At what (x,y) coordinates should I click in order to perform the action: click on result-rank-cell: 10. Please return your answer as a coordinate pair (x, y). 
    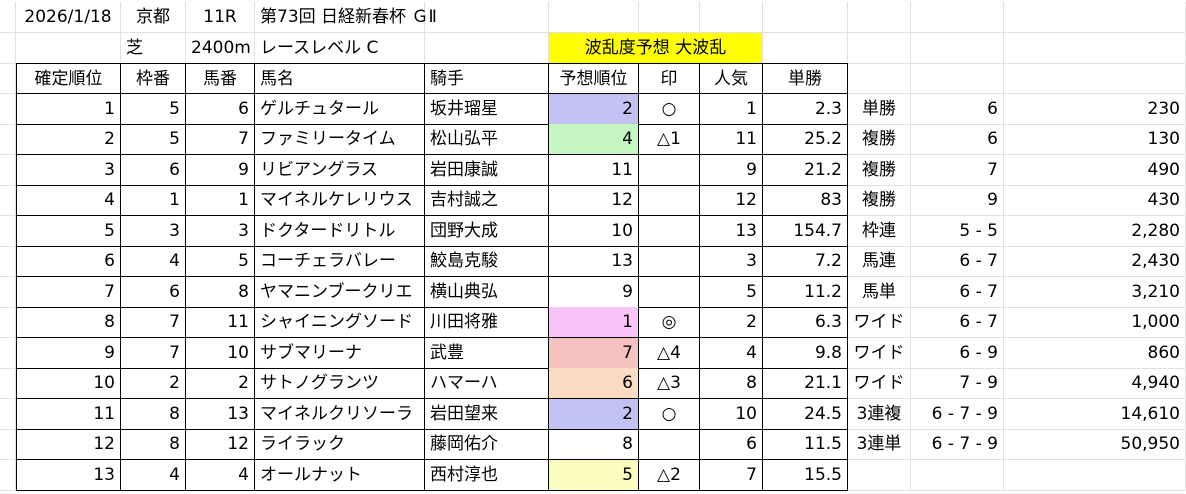
    Looking at the image, I should click on (68, 383).